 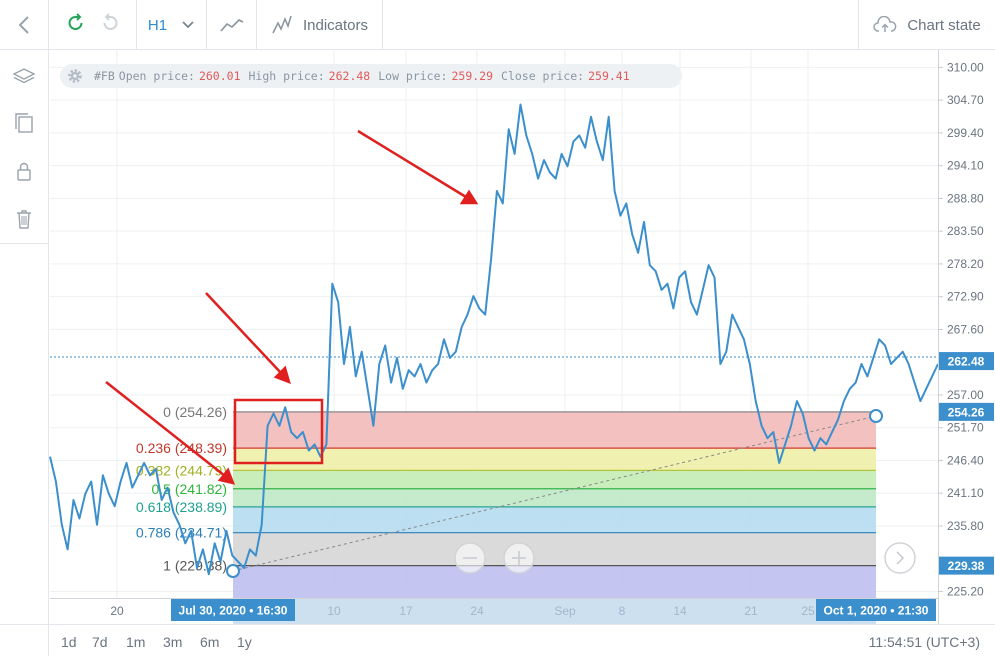 What do you see at coordinates (136, 642) in the screenshot?
I see `period-1m: 1m` at bounding box center [136, 642].